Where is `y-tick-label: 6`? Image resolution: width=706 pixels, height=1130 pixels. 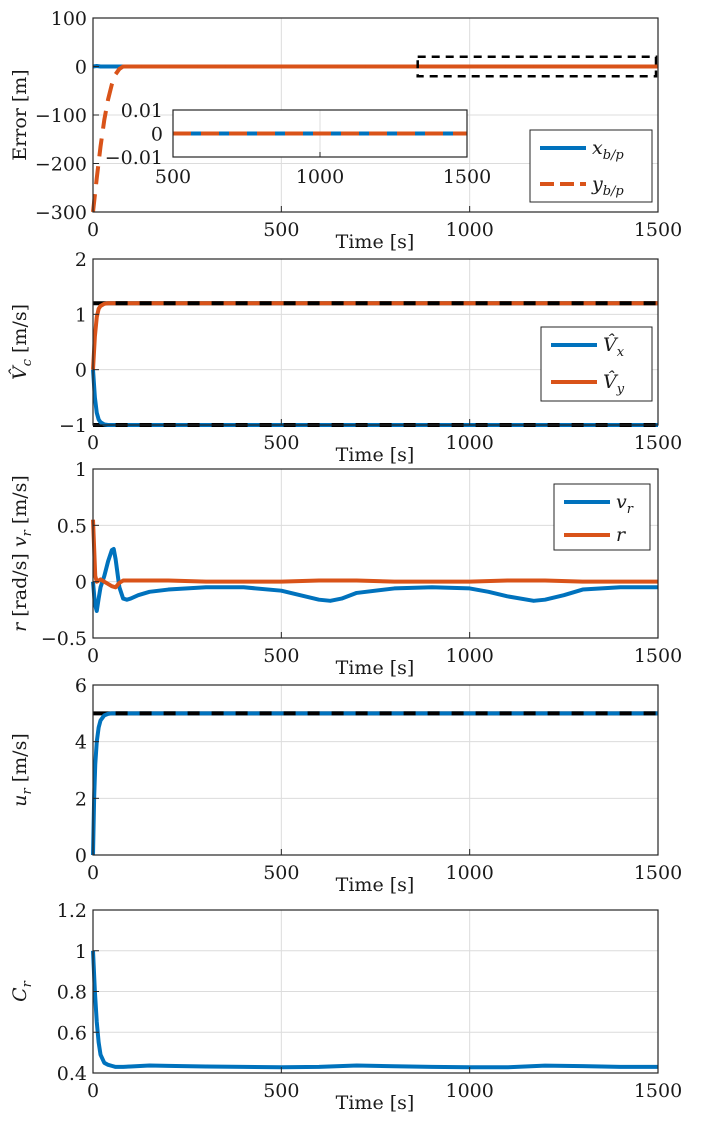
y-tick-label: 6 is located at coordinates (81, 686).